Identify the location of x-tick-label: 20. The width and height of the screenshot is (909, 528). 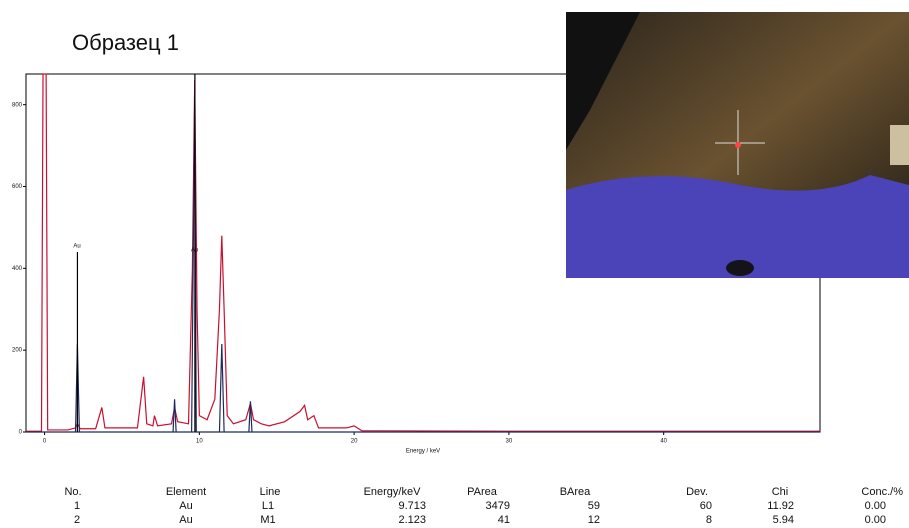
(354, 442).